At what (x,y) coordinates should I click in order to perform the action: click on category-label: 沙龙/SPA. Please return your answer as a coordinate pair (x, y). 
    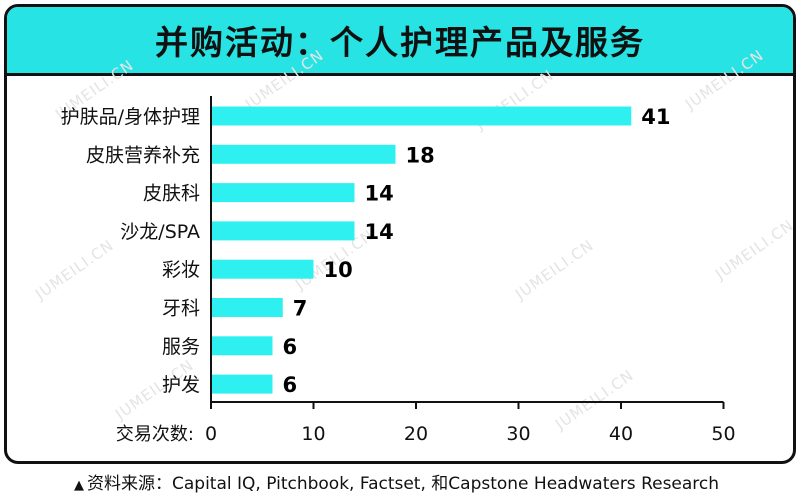
    Looking at the image, I should click on (160, 232).